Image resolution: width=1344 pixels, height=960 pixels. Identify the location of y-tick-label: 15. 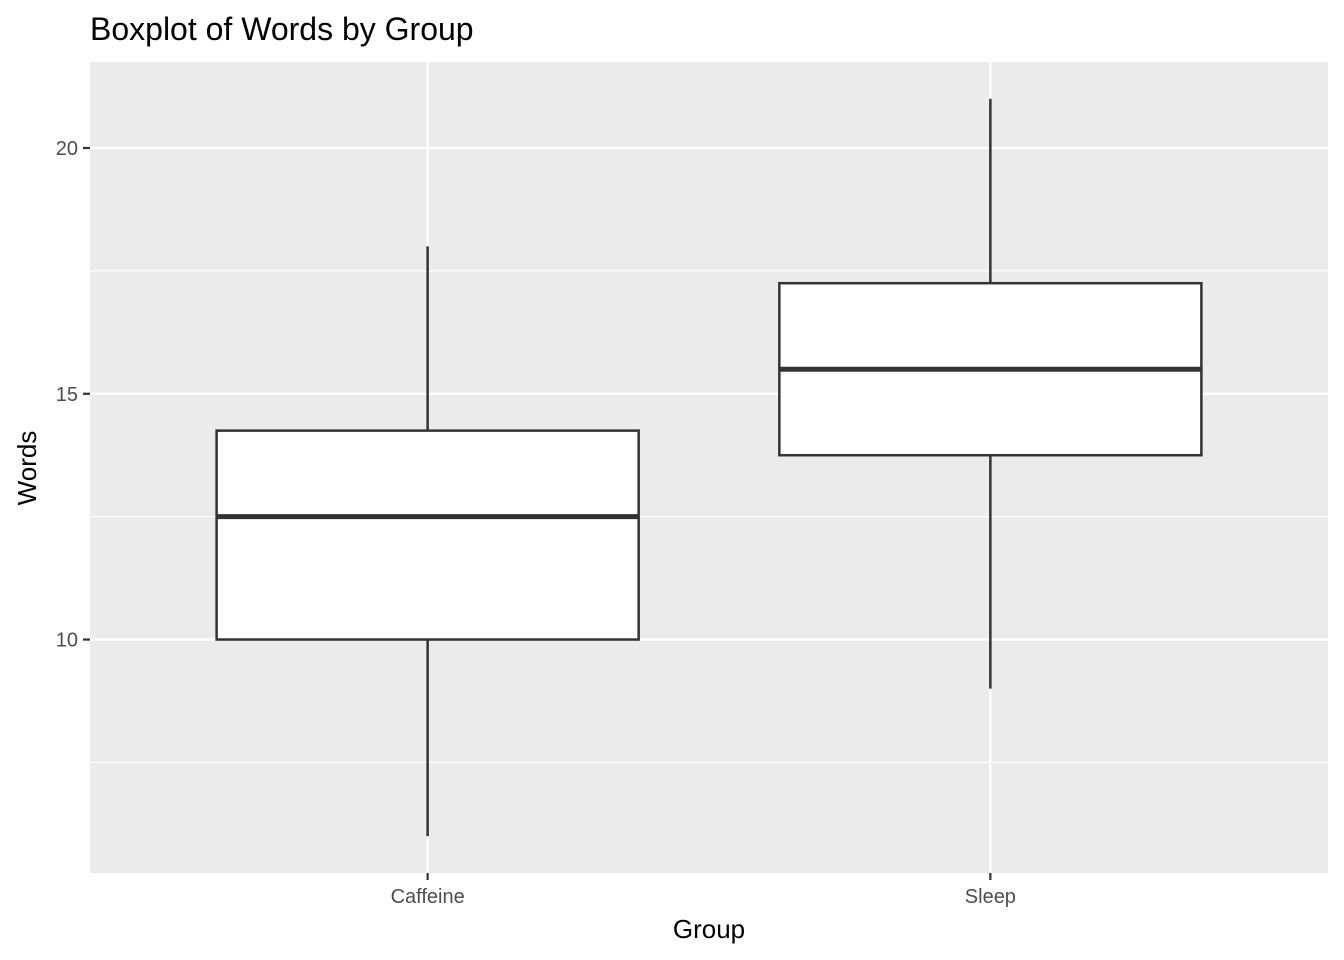
(67, 395).